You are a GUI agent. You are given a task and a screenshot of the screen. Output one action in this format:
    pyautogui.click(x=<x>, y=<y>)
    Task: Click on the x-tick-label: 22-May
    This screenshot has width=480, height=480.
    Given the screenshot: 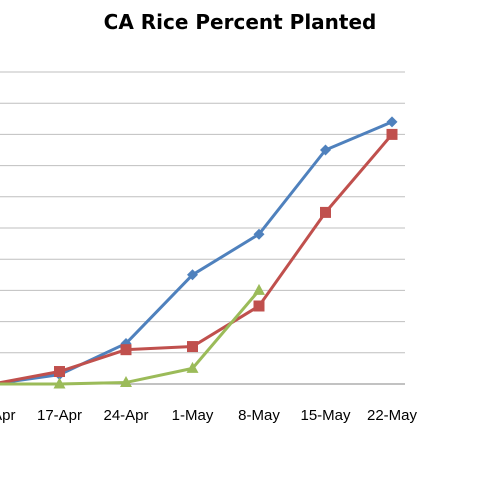 What is the action you would take?
    pyautogui.click(x=392, y=415)
    